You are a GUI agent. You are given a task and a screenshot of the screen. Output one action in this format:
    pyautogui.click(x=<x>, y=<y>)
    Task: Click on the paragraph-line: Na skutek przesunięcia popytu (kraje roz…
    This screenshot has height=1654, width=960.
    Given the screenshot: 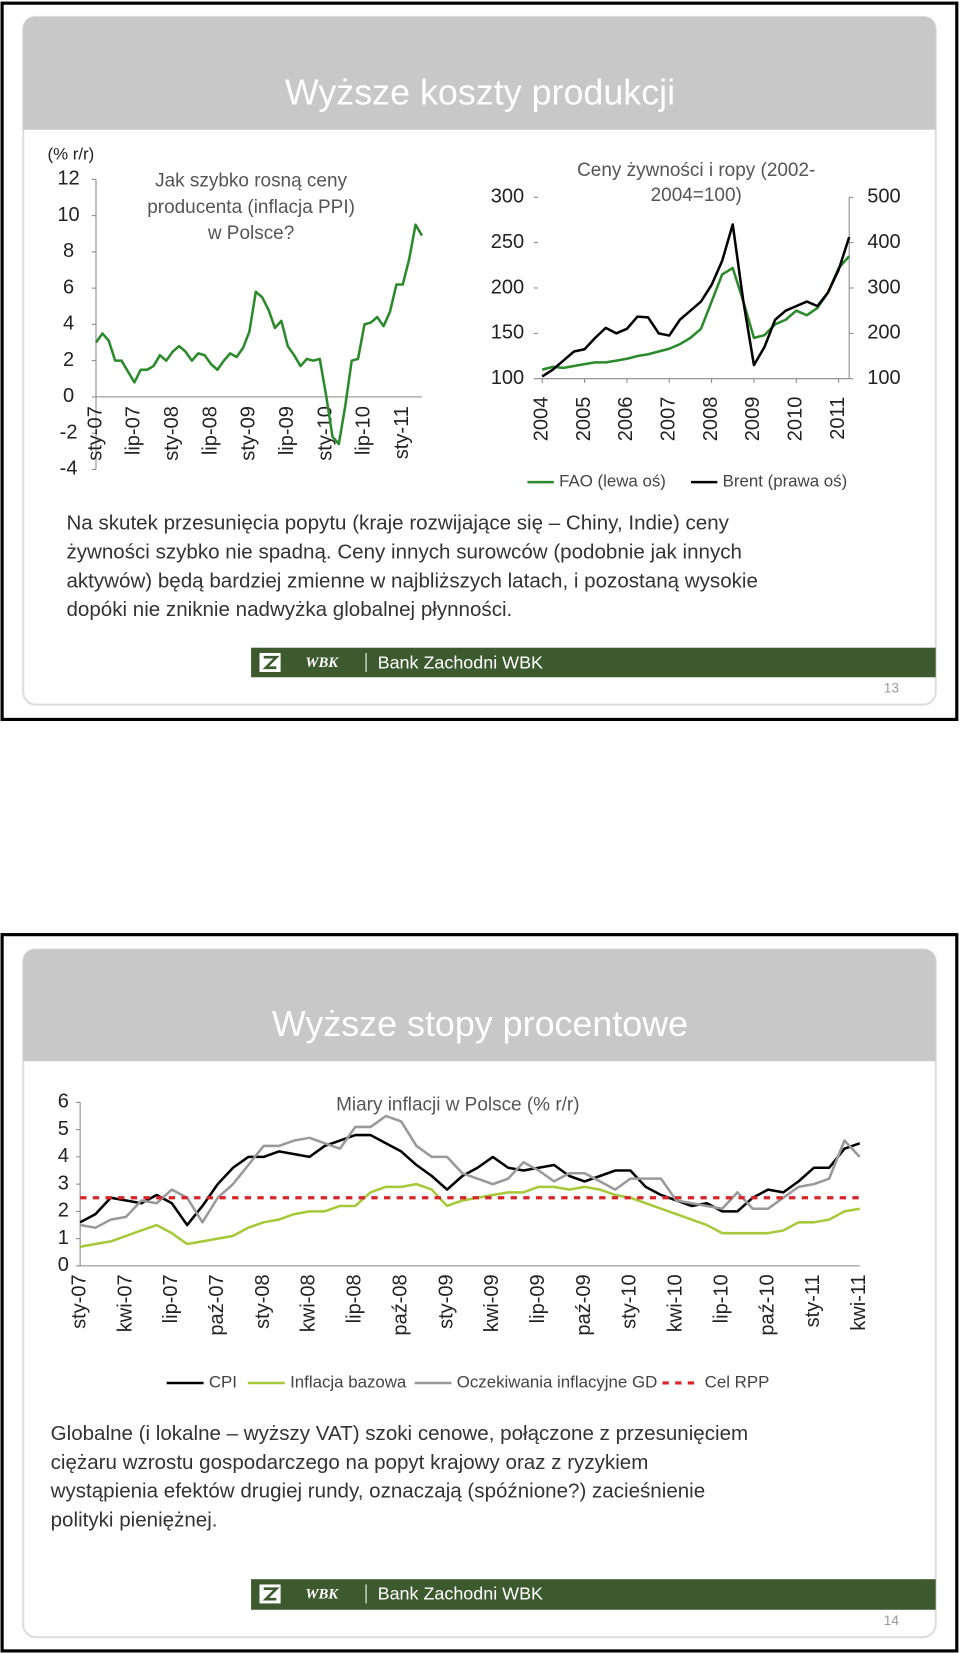 What is the action you would take?
    pyautogui.click(x=397, y=523)
    